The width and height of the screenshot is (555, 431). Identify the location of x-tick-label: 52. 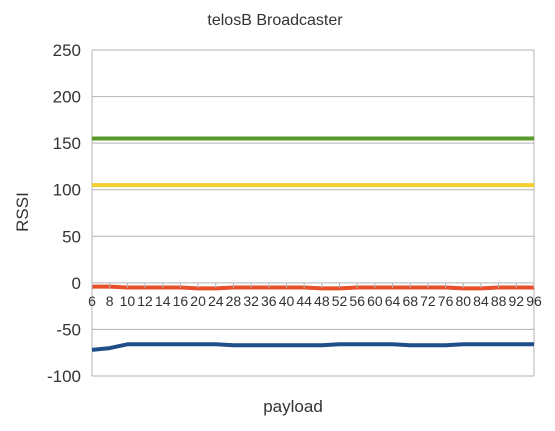
(340, 301).